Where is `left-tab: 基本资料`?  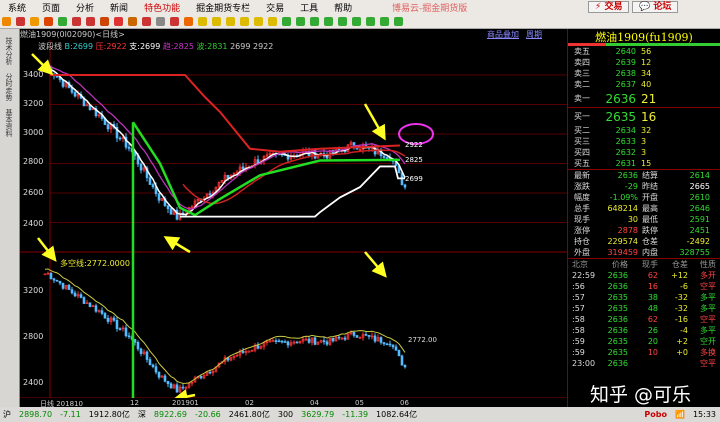 left-tab: 基本资料 is located at coordinates (9, 123).